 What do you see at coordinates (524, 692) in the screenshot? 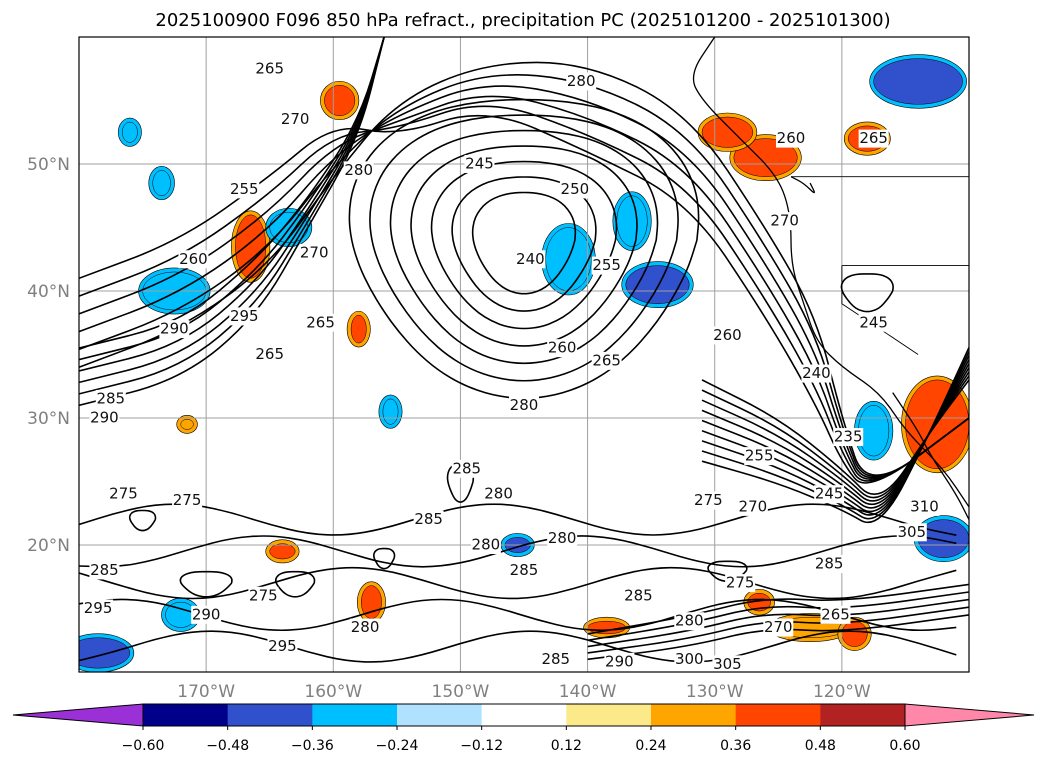
I see `x-axis-ticks: 170°W 160°W 150°W 140°W 130°W 120°W` at bounding box center [524, 692].